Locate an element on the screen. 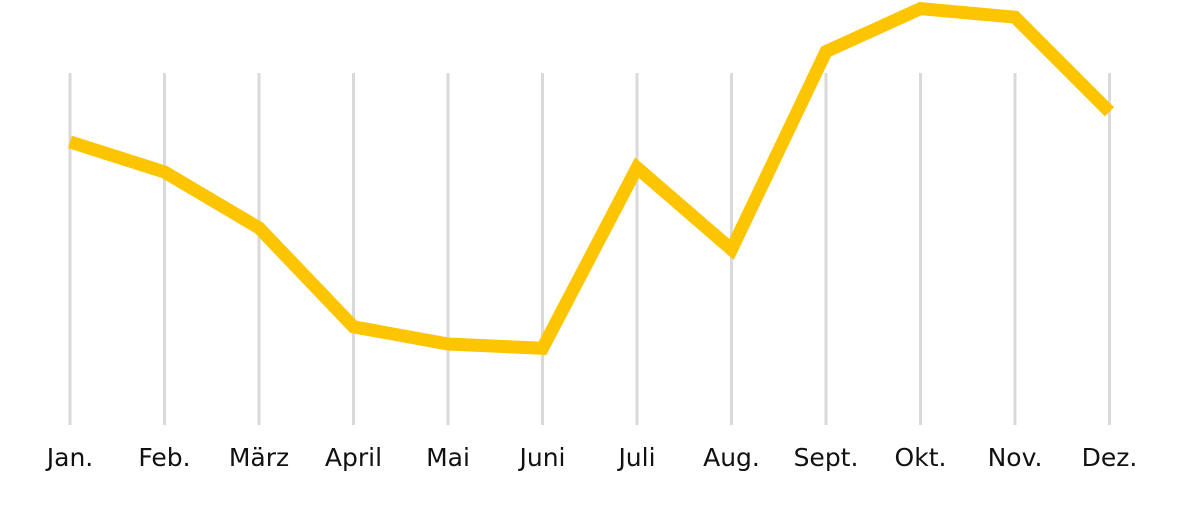 This screenshot has width=1181, height=521. x-tick-label: Okt. is located at coordinates (921, 457).